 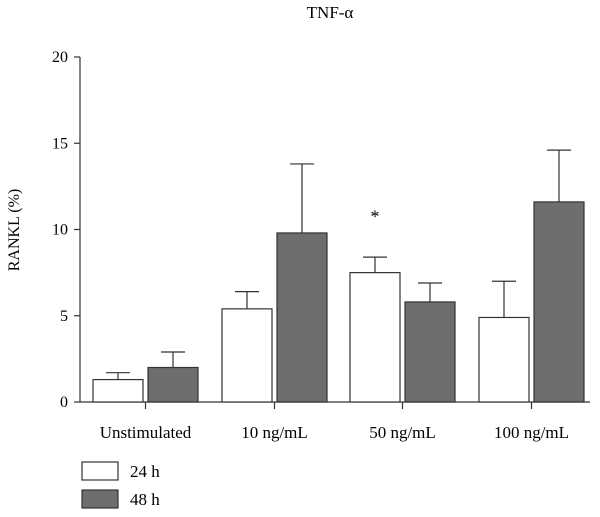 I want to click on x-tick-label: 10 ng/mL, so click(x=274, y=432).